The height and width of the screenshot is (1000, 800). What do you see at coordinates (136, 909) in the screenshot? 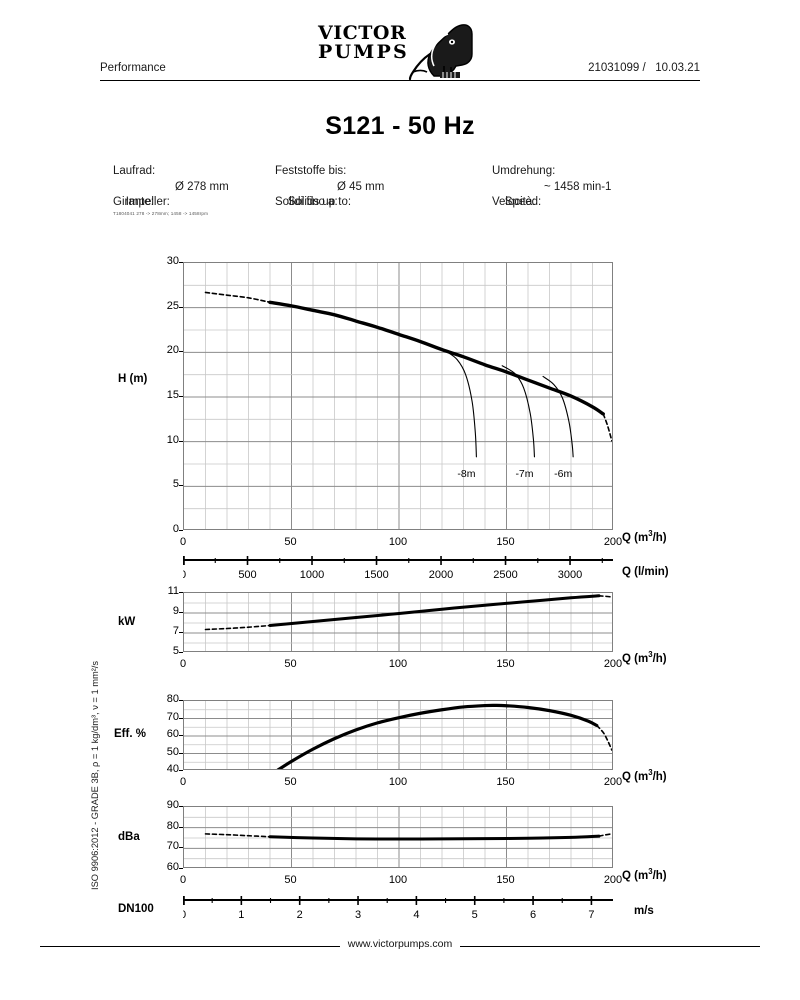
I see `dn-label: DN100` at bounding box center [136, 909].